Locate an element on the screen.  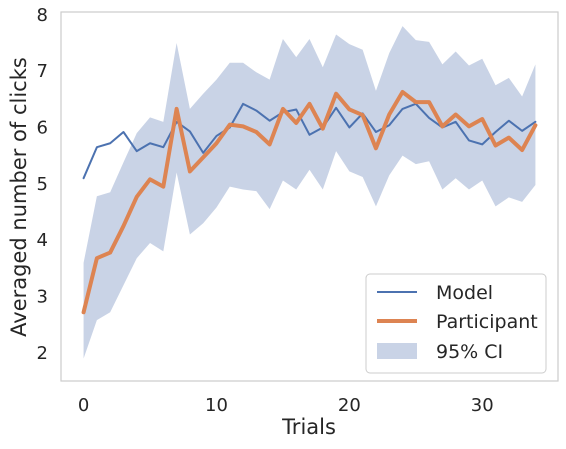
y-tick-label: 8 is located at coordinates (42, 15).